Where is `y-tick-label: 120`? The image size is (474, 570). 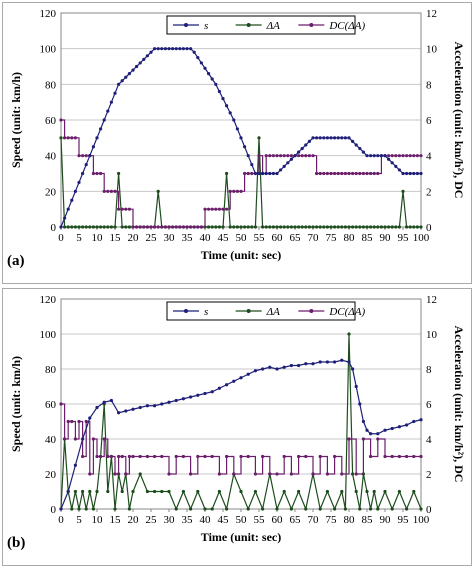 y-tick-label: 120 is located at coordinates (48, 14).